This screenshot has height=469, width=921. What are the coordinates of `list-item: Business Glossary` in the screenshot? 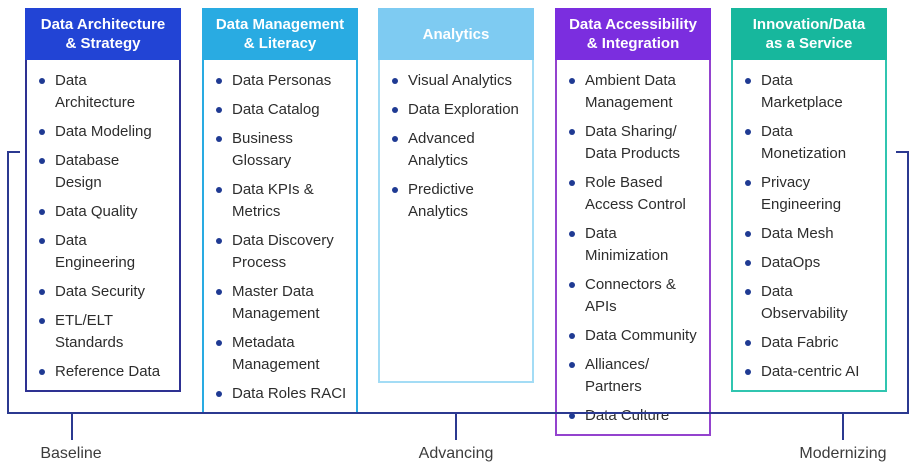 It's located at (284, 150).